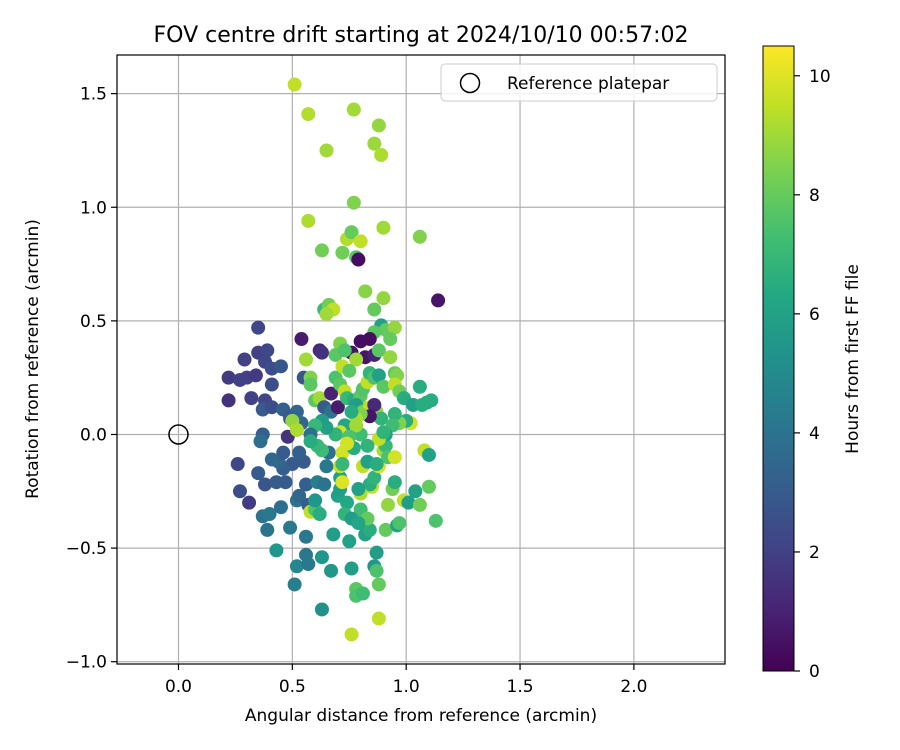  I want to click on y-axis-label: Rotation from reference (arcmin), so click(33, 359).